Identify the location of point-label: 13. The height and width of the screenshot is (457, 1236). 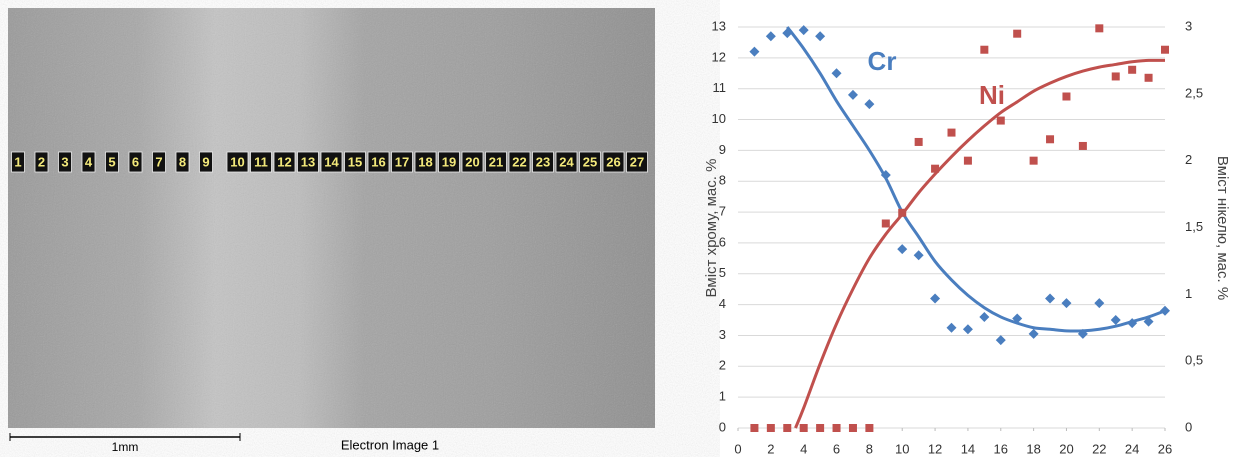
(308, 161).